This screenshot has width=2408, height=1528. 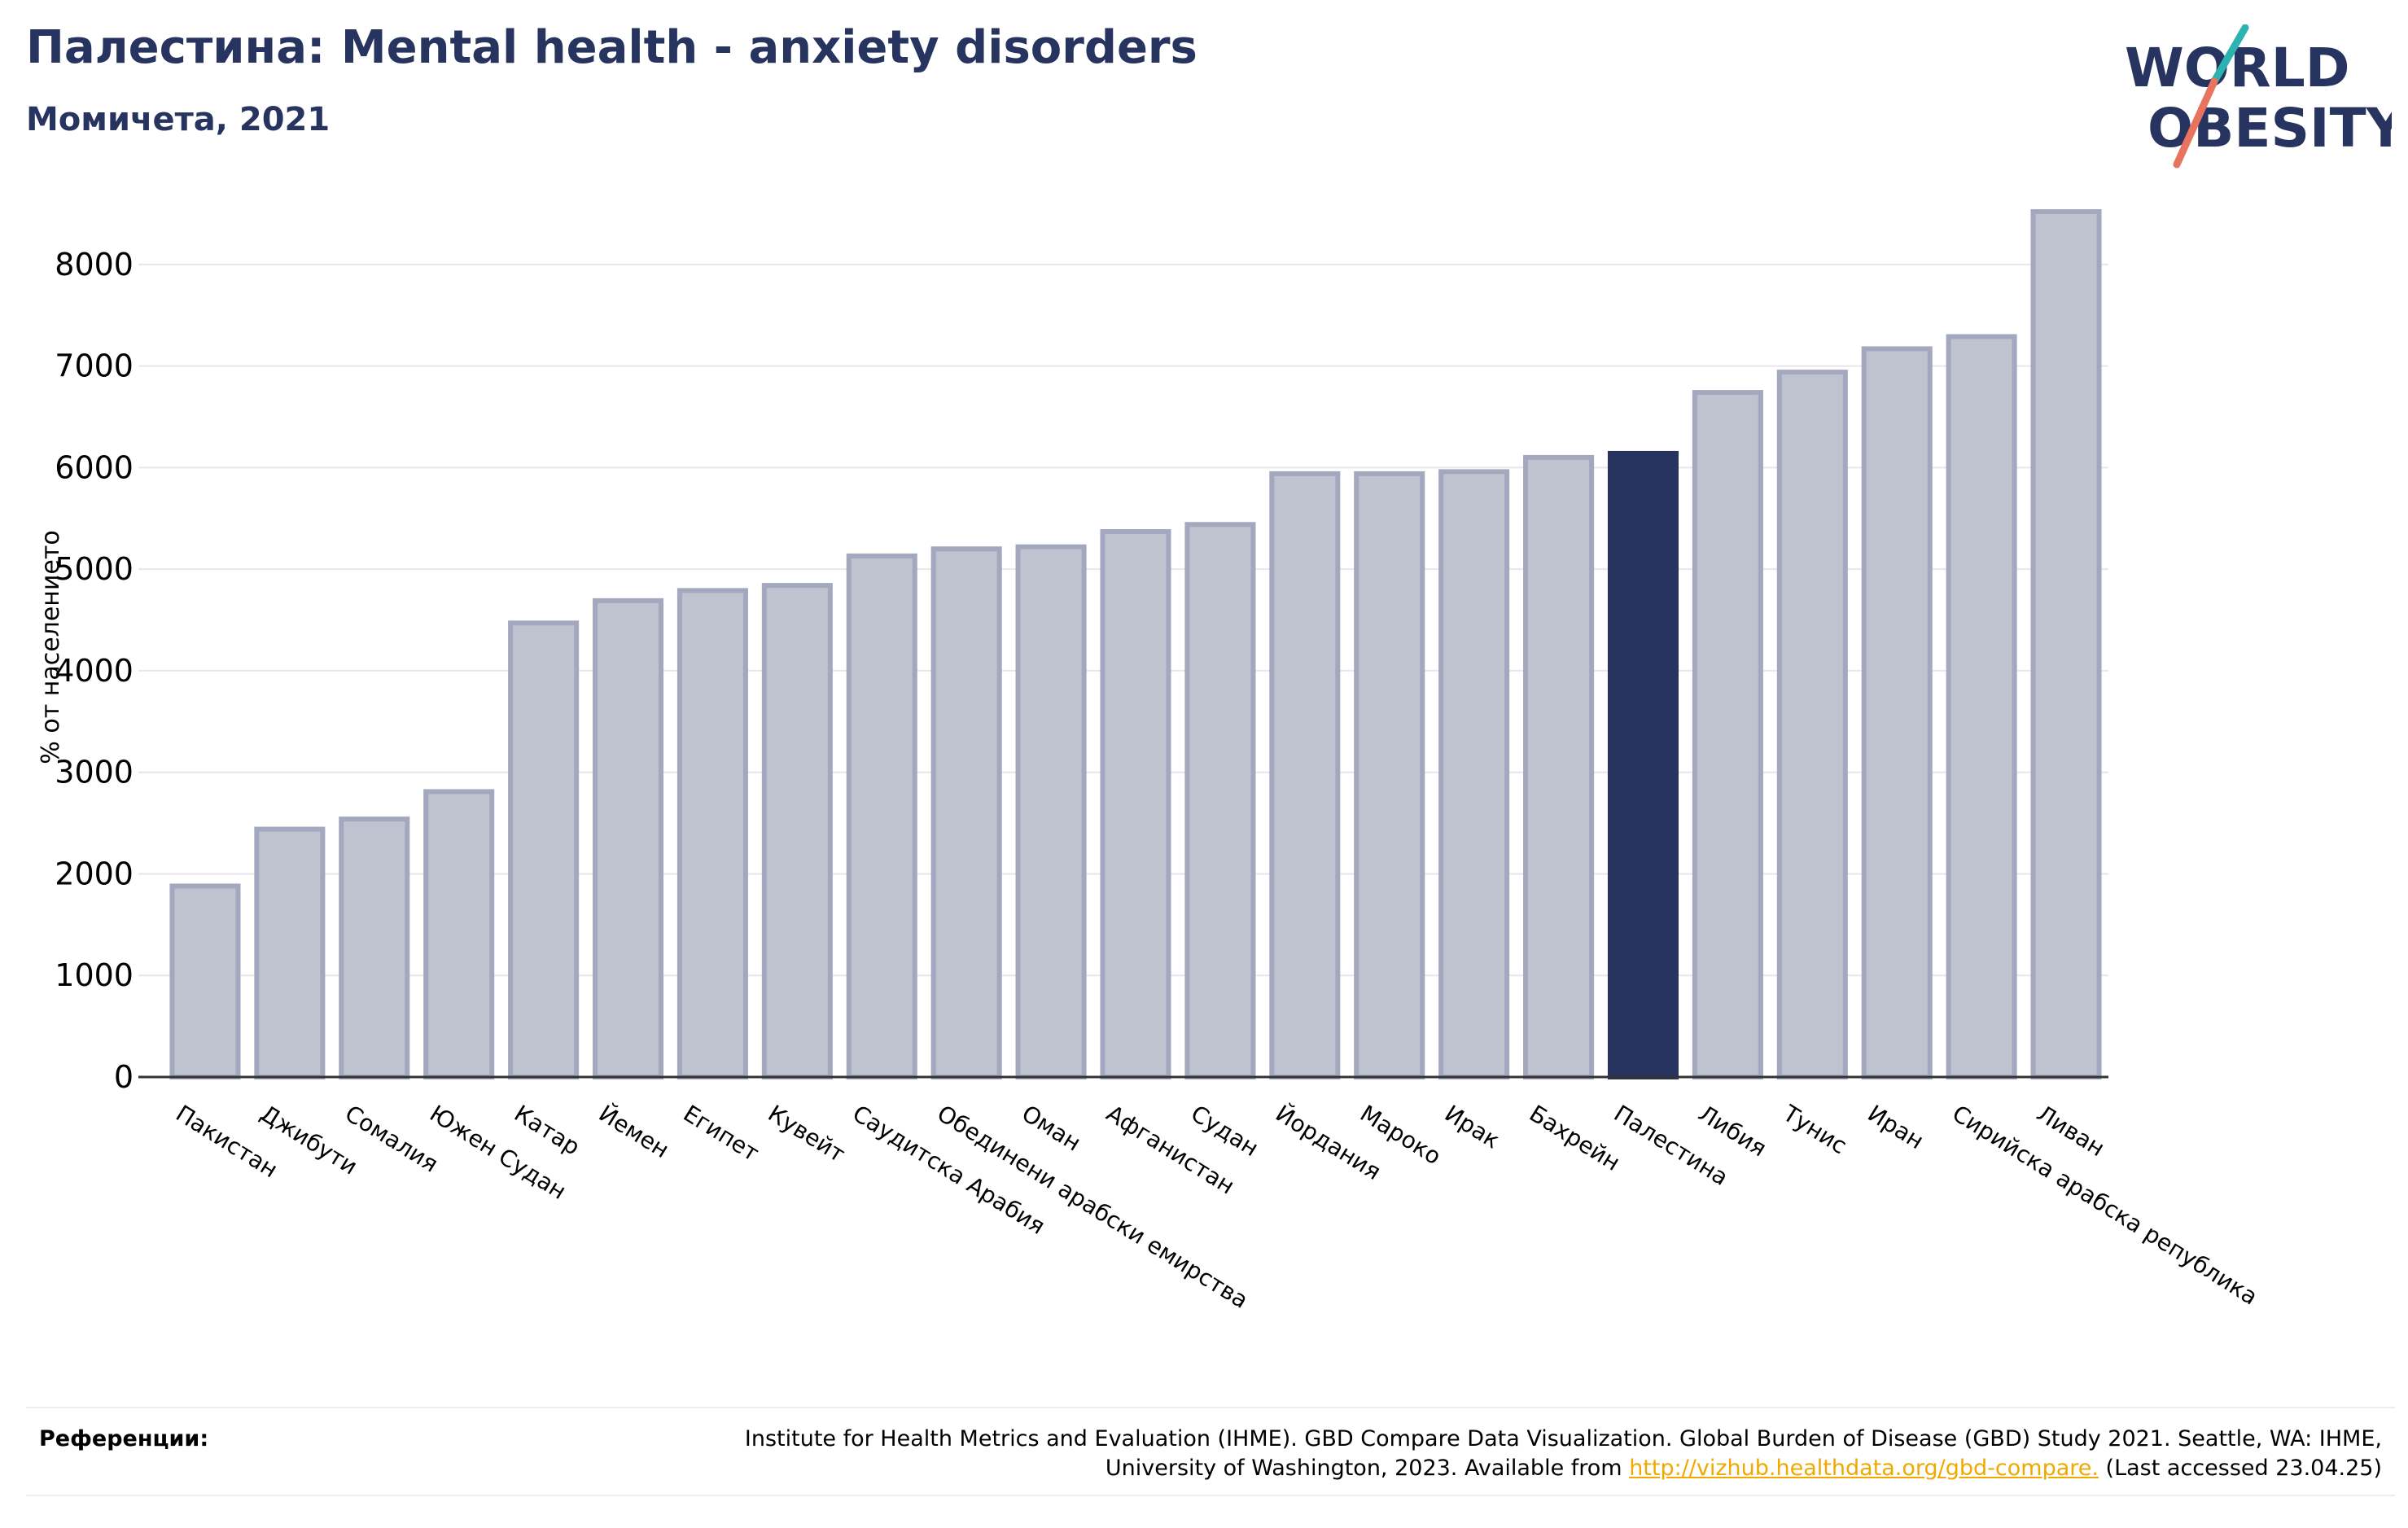 I want to click on references-accessed: (Last accessed 23.04.25), so click(x=2240, y=1469).